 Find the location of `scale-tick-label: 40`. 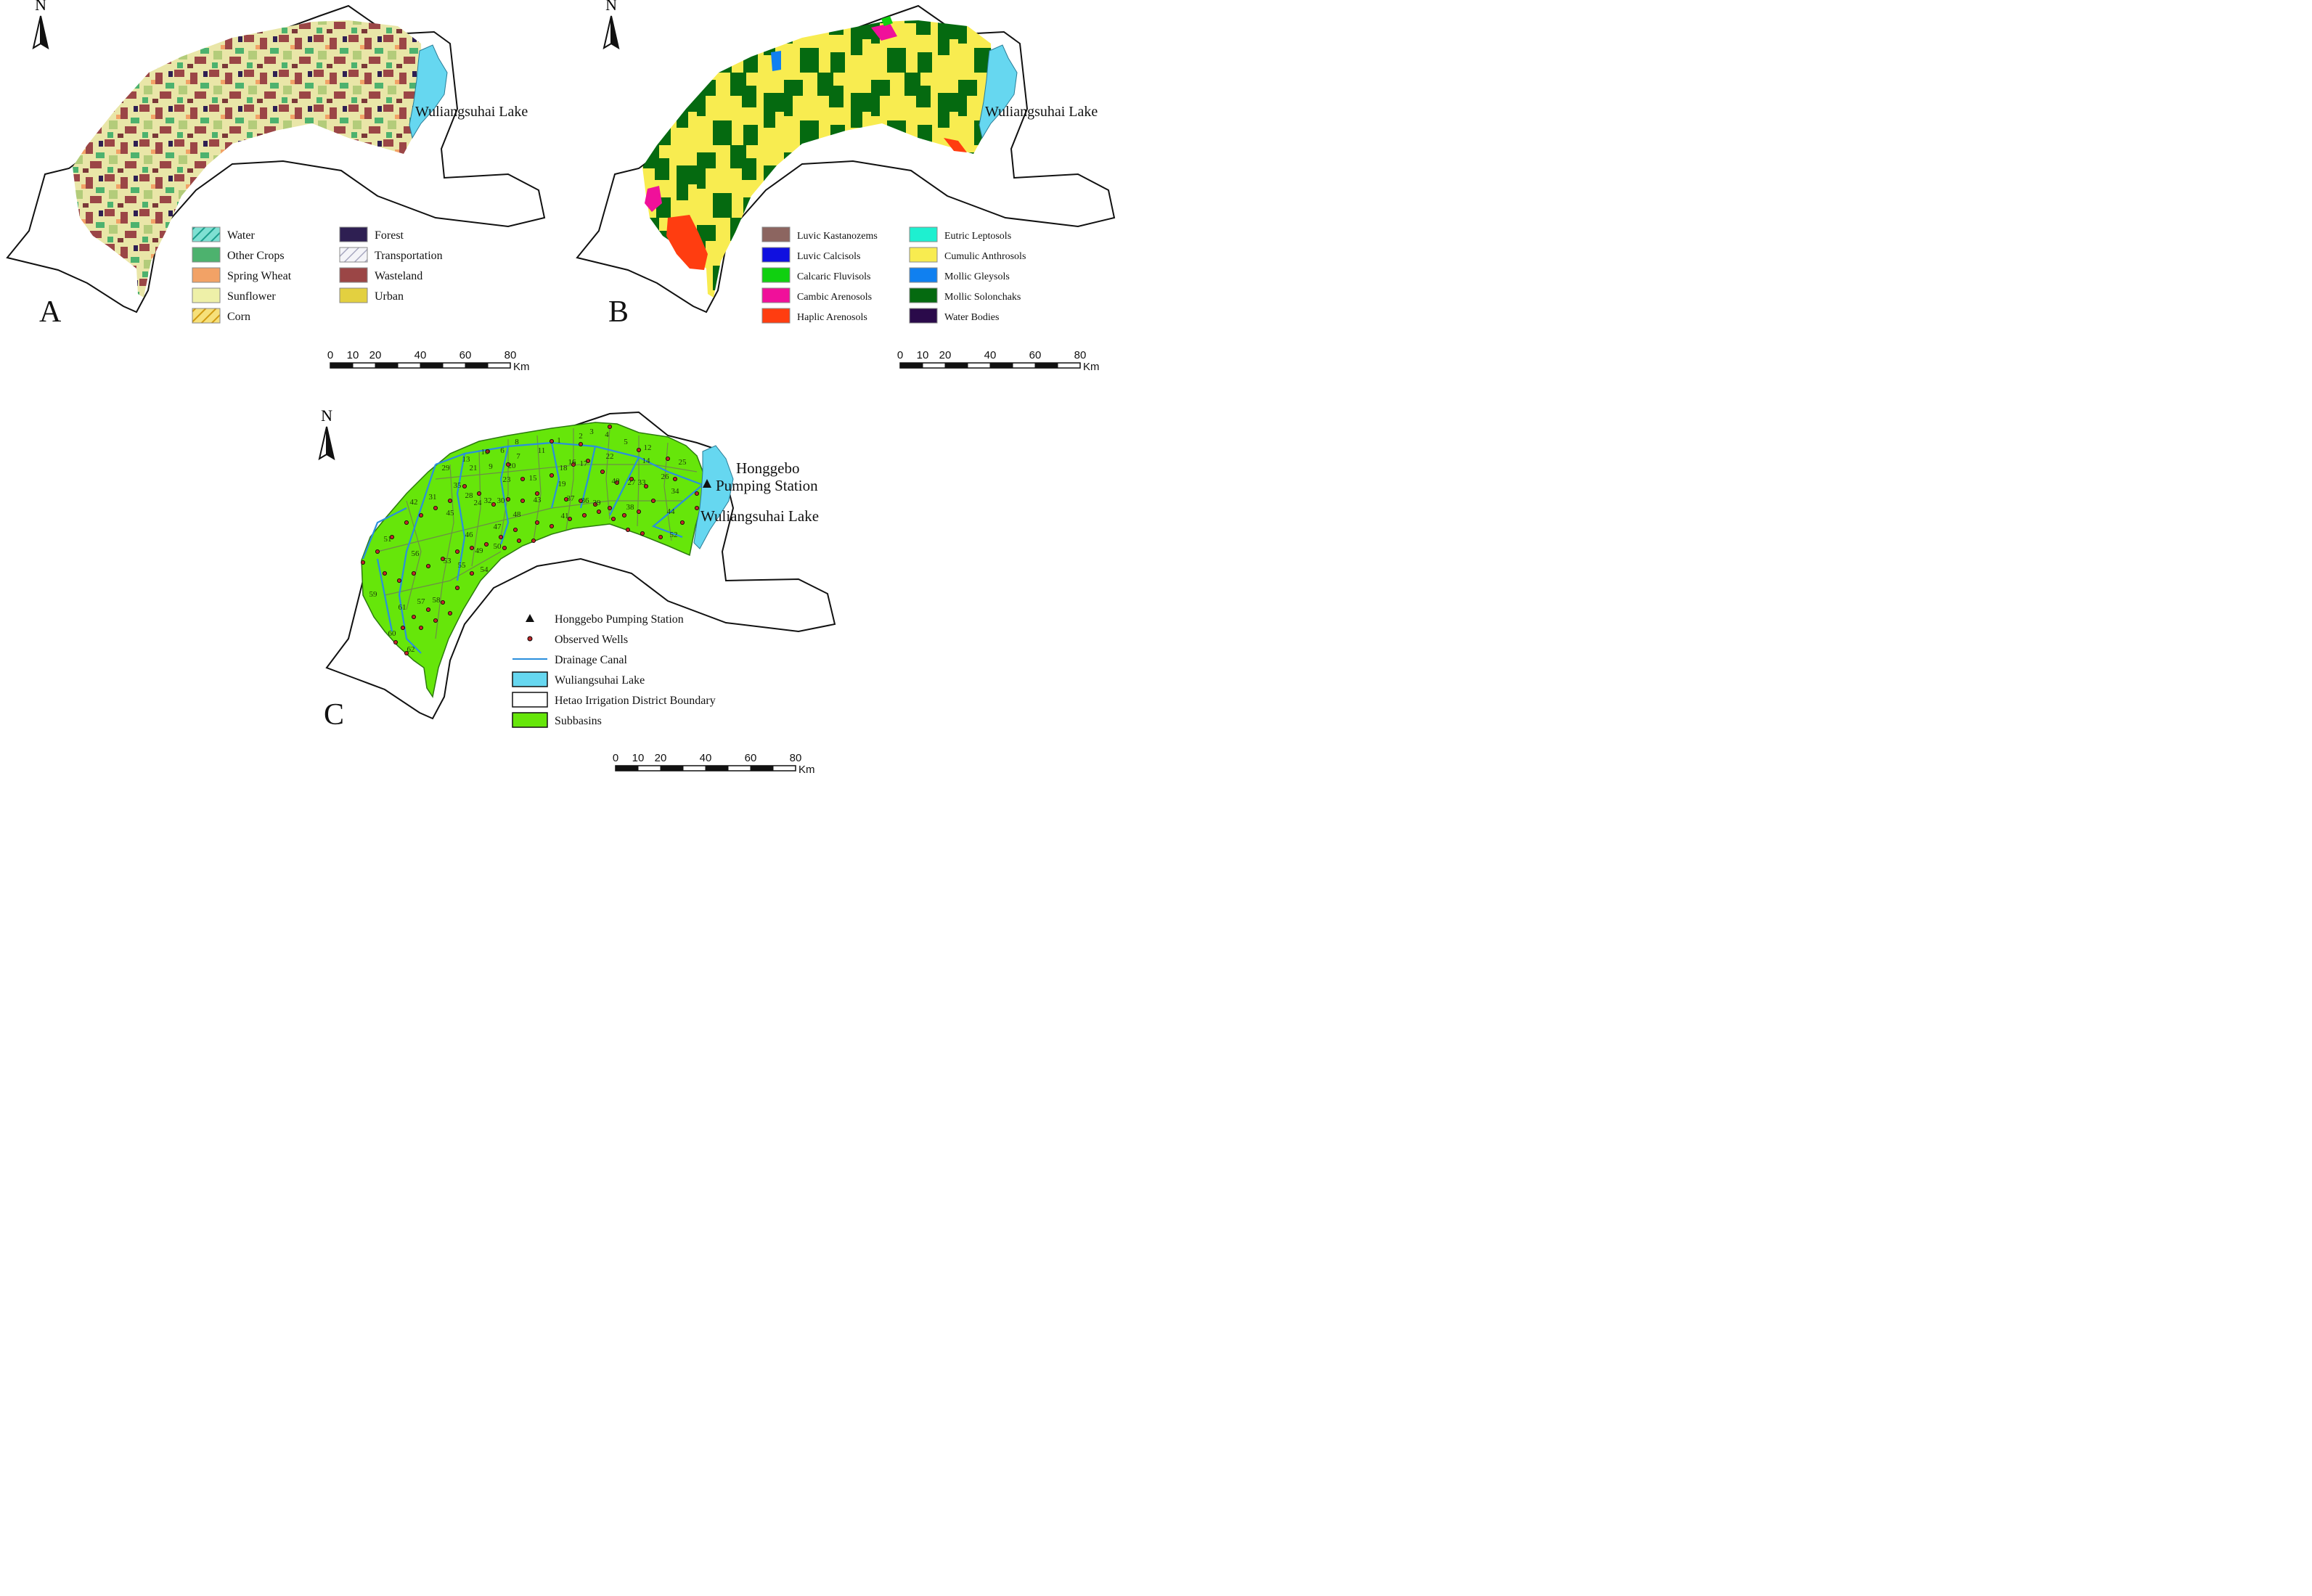

scale-tick-label: 40 is located at coordinates (990, 355).